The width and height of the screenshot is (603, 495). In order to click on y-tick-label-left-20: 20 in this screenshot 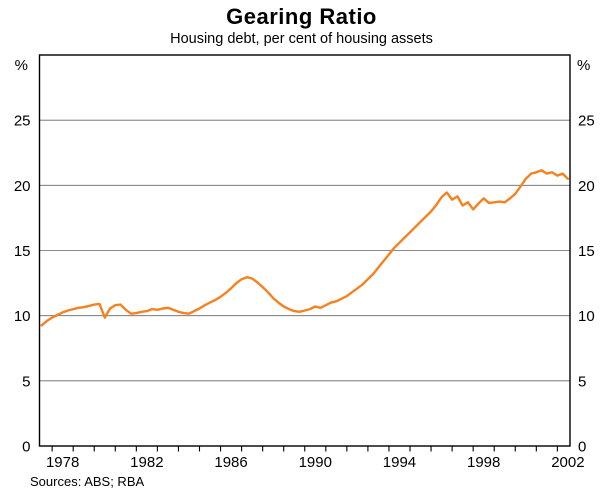, I will do `click(22, 186)`.